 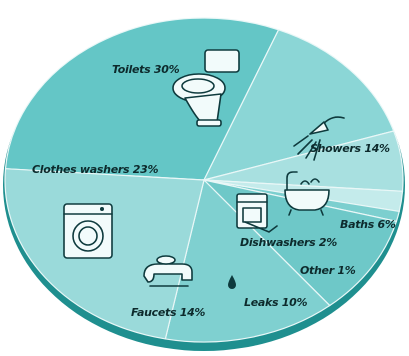 I want to click on bathtub-icon, so click(x=307, y=193).